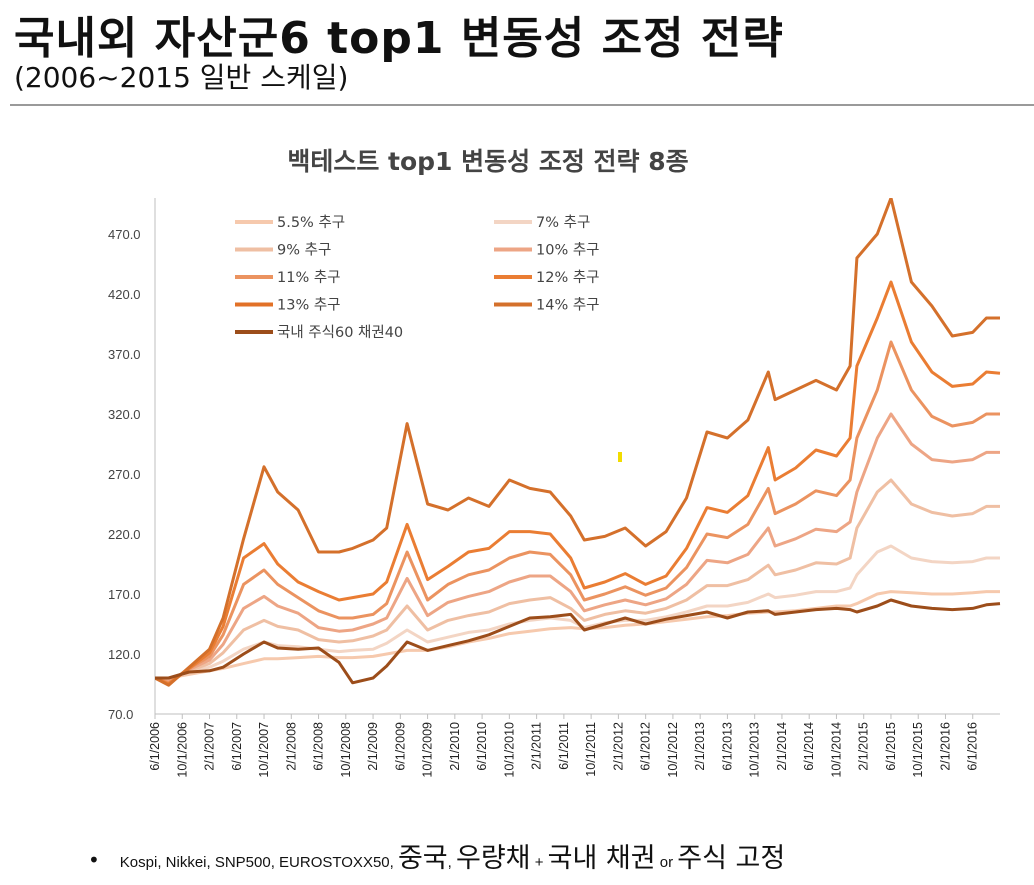  What do you see at coordinates (124, 534) in the screenshot?
I see `y-tick-label: 220.0` at bounding box center [124, 534].